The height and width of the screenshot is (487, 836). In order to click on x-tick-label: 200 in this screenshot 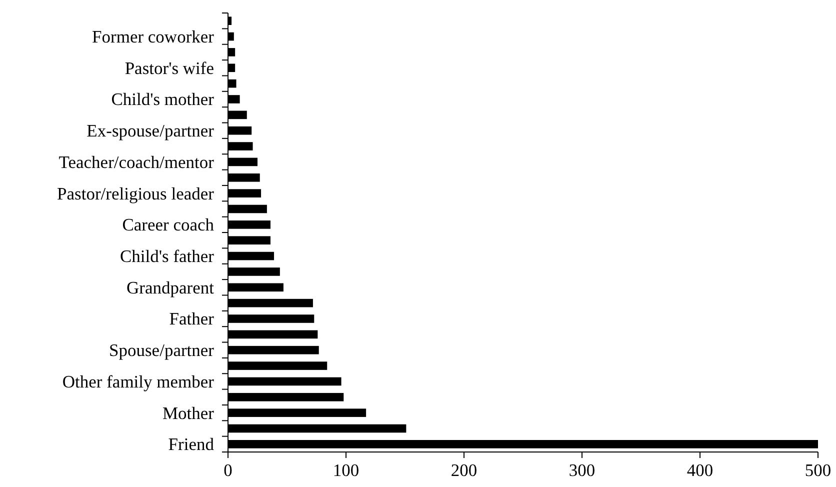, I will do `click(464, 470)`.